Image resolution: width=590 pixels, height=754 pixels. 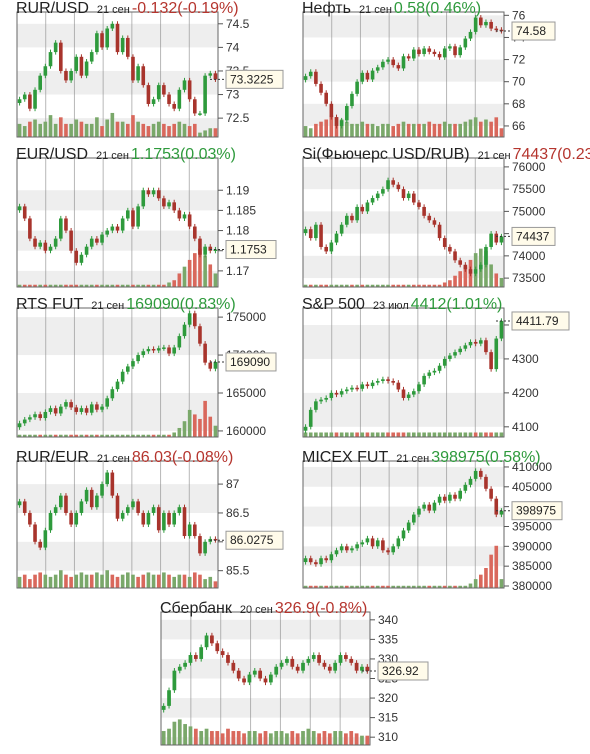 I want to click on ticker-change: 1.1753(0.03%), so click(x=183, y=154).